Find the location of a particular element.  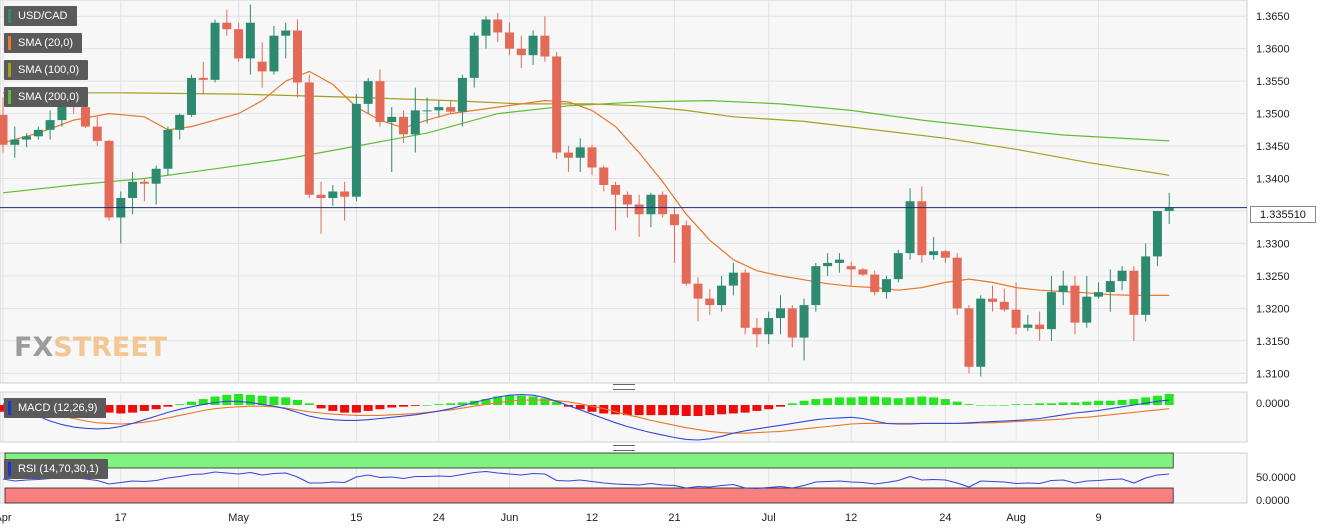

legend-rsi-label: RSI (14,70,30,1) is located at coordinates (58, 469).